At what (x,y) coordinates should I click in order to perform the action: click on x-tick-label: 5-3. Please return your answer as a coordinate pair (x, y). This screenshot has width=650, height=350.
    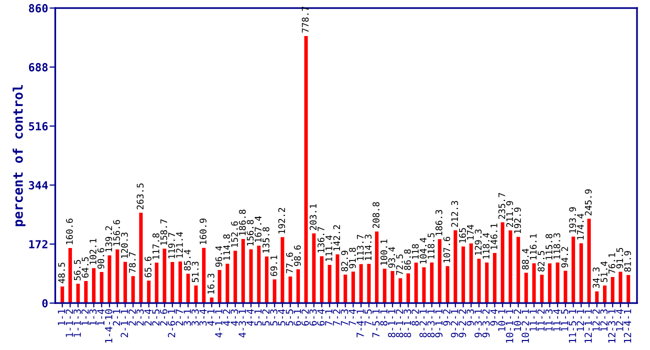
    Looking at the image, I should click on (274, 317).